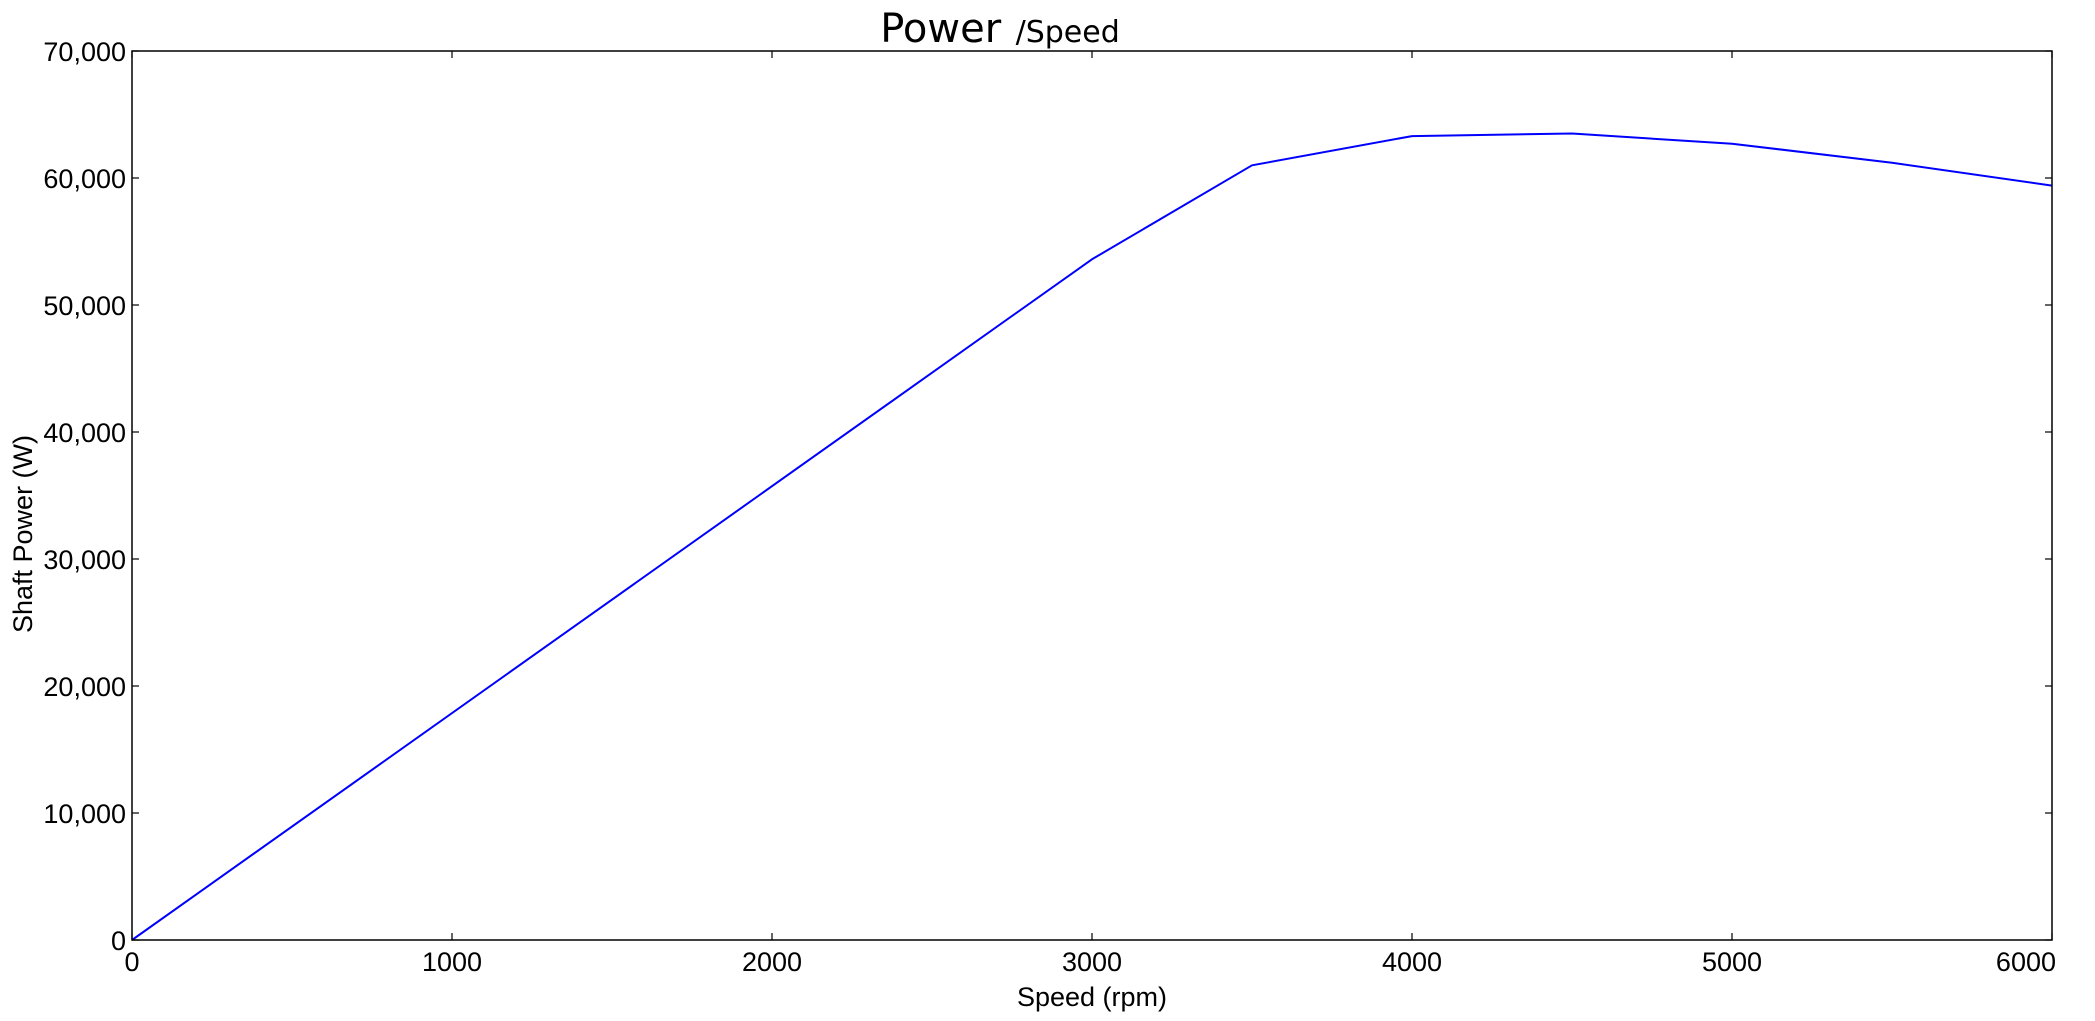  Describe the element at coordinates (84, 306) in the screenshot. I see `y-tick-label: 50,000` at that location.